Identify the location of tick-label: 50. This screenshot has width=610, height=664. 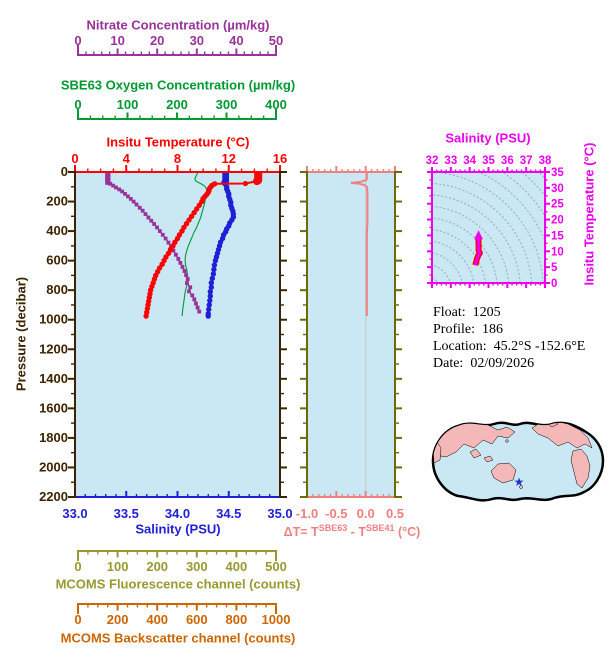
(276, 40).